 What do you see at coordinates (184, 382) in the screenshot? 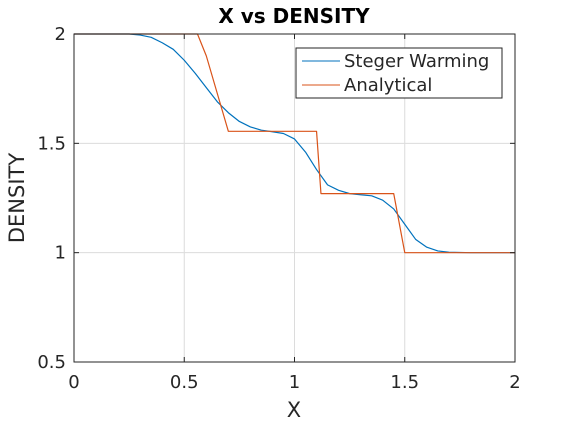
I see `x-tick-label: 0.5` at bounding box center [184, 382].